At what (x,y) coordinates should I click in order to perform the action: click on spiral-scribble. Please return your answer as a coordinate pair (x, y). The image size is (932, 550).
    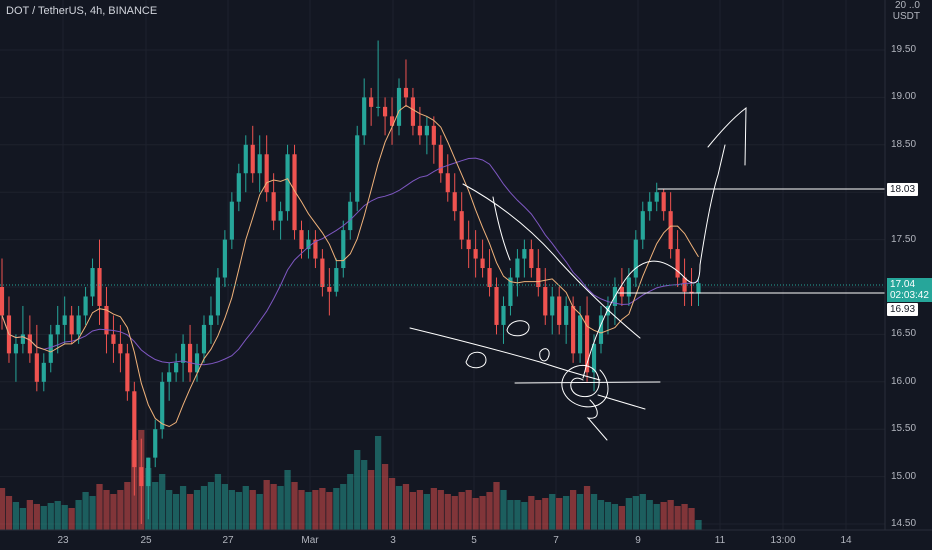
    Looking at the image, I should click on (585, 386).